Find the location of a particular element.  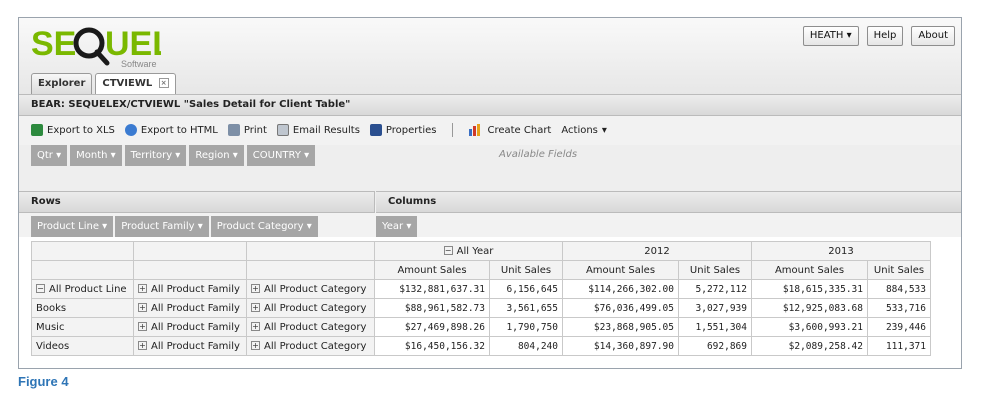

field-chip: Region ▾ is located at coordinates (216, 155).